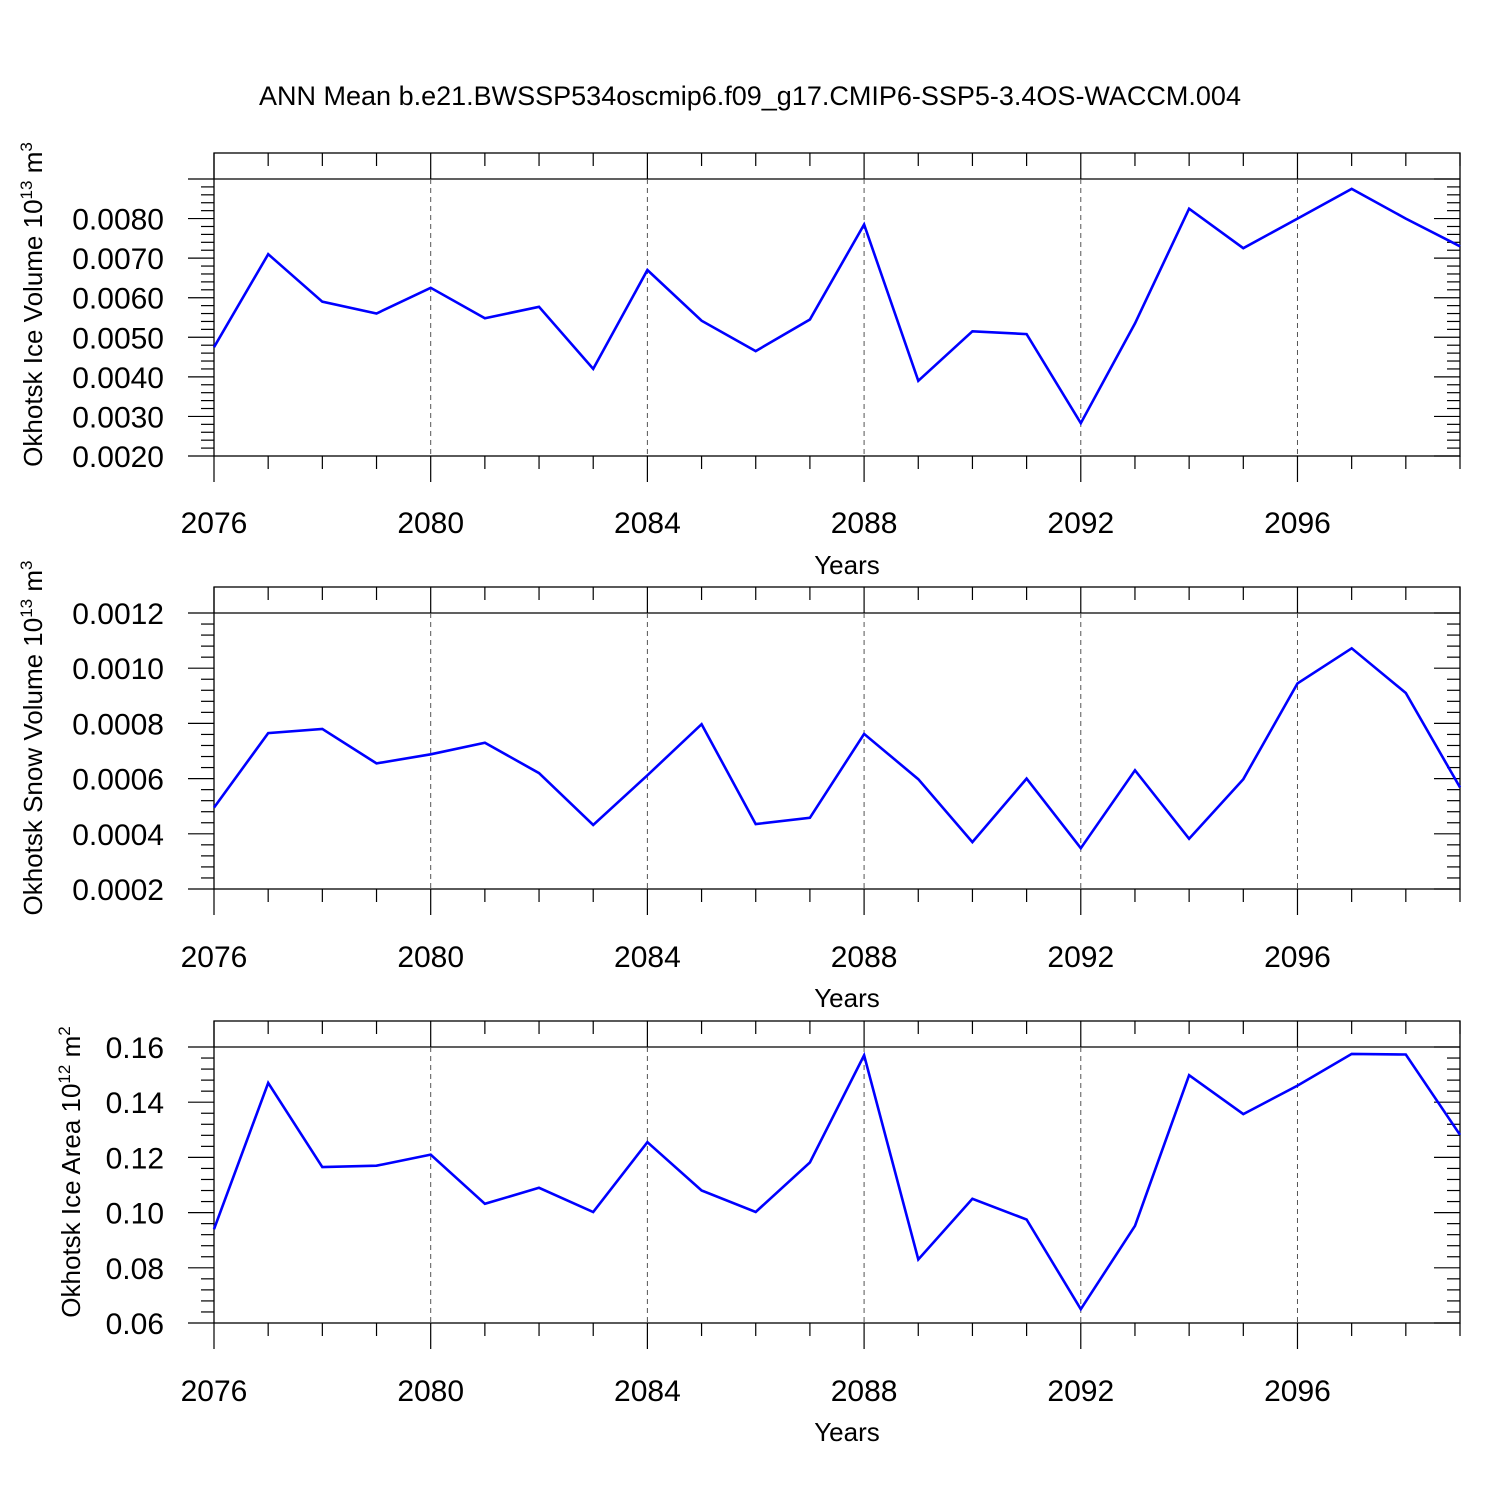  I want to click on y-tick-label: 0.0080, so click(118, 220).